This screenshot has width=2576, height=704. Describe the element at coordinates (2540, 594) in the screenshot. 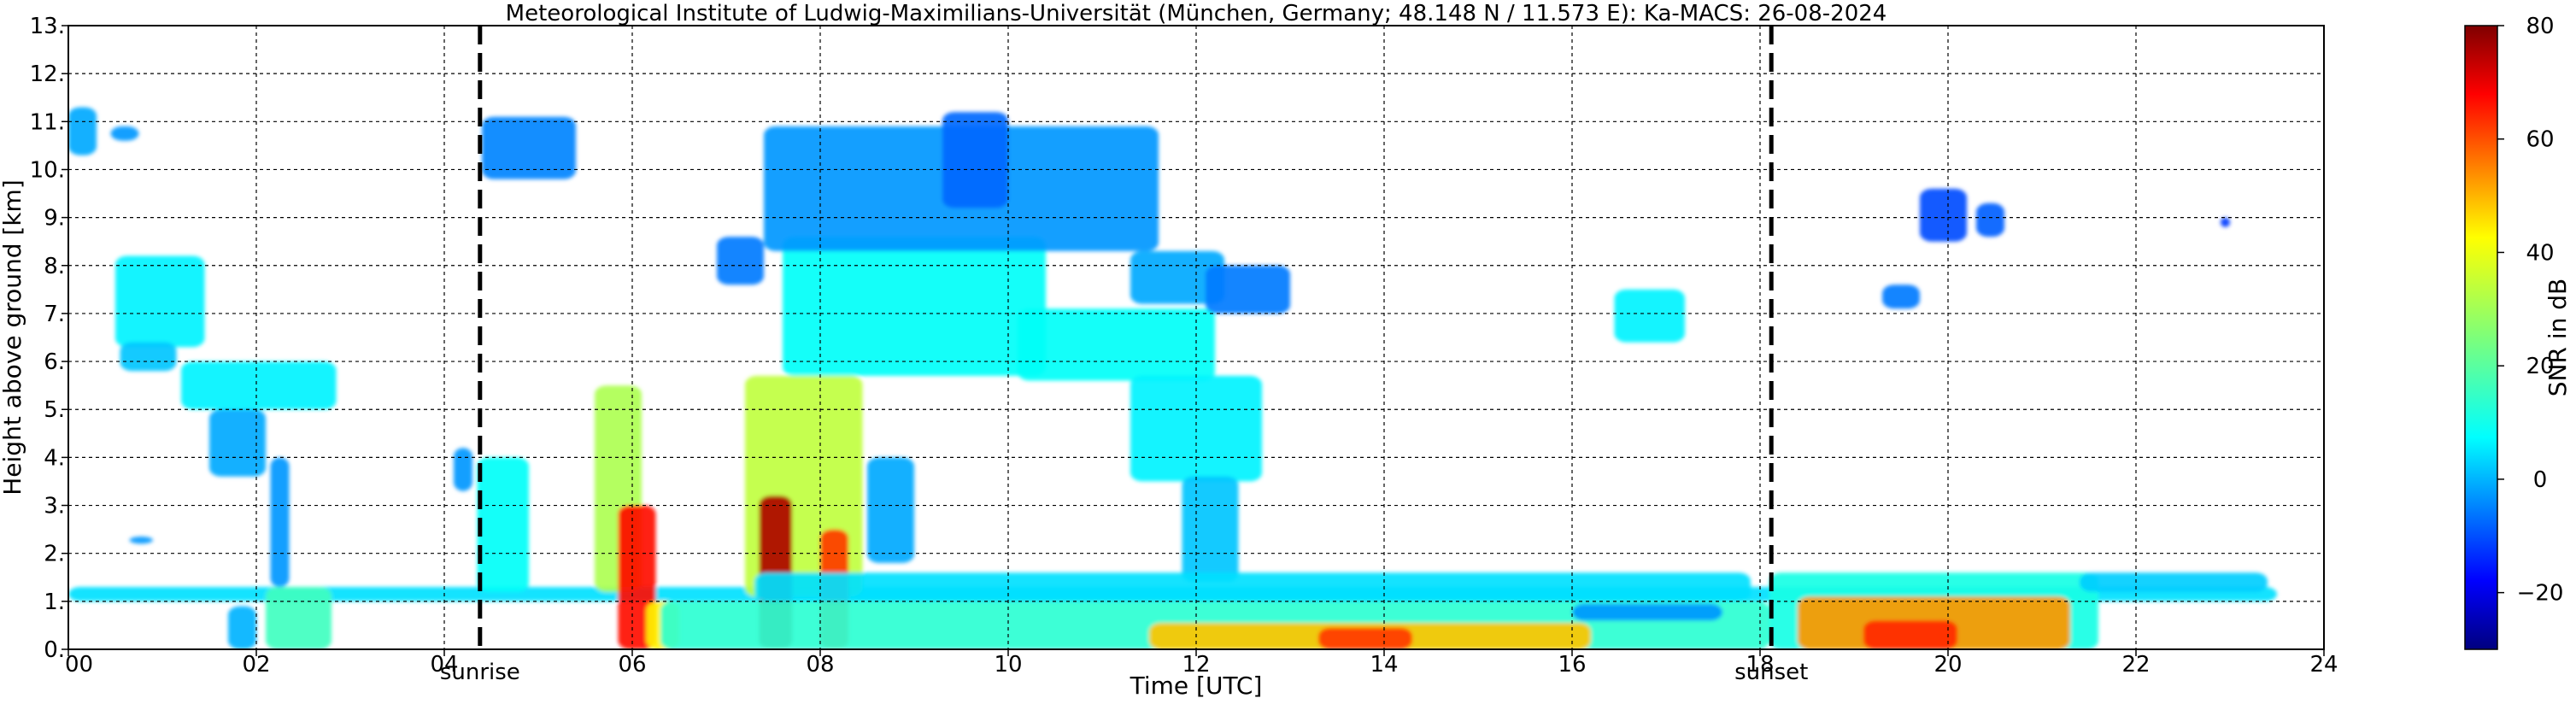

I see `colorbar-tick-label: −20` at that location.